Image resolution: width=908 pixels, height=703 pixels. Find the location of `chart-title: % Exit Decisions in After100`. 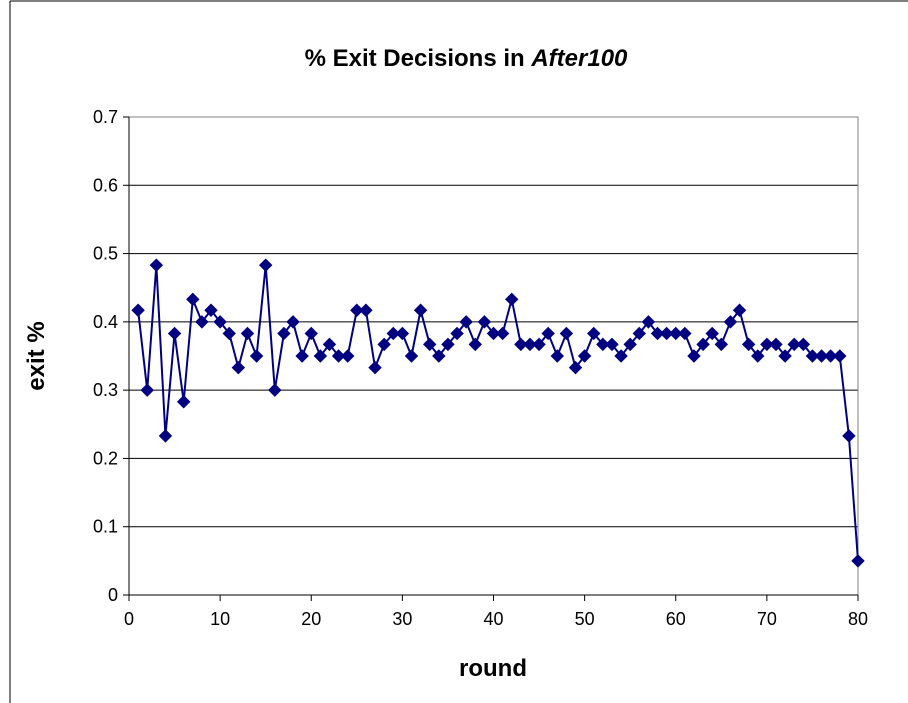

chart-title: % Exit Decisions in After100 is located at coordinates (466, 58).